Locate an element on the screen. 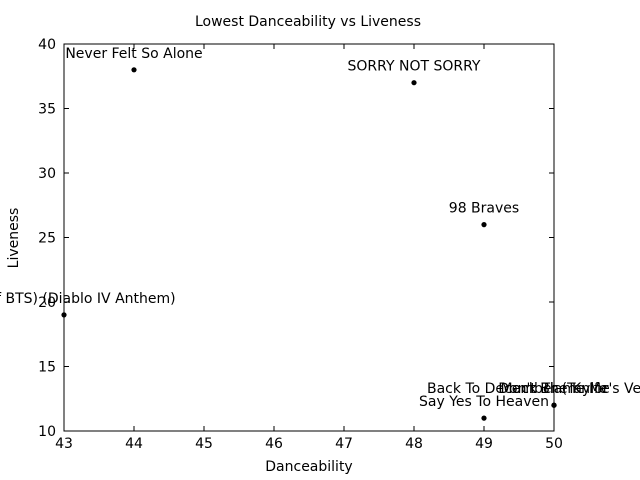  point-label: Don't Blame Me is located at coordinates (553, 389).